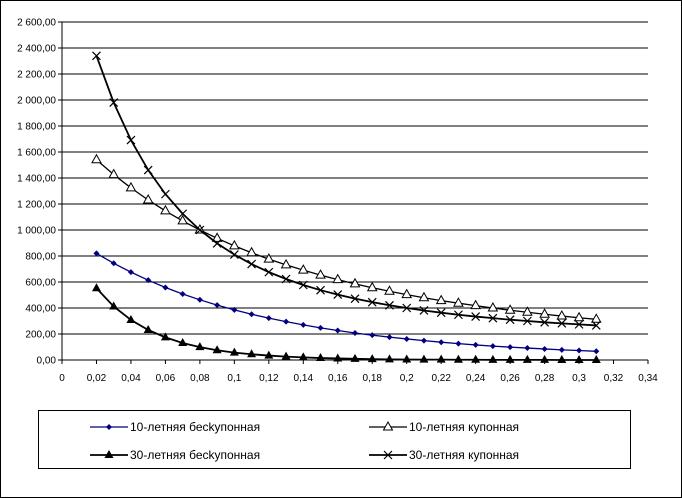 This screenshot has height=498, width=682. What do you see at coordinates (40, 257) in the screenshot?
I see `y-tick-label: 800,00` at bounding box center [40, 257].